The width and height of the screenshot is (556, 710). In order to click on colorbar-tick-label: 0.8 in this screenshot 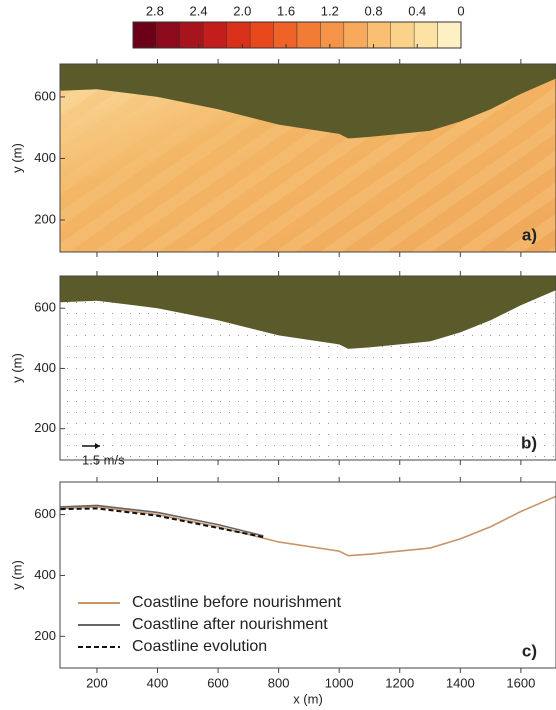, I will do `click(373, 10)`.